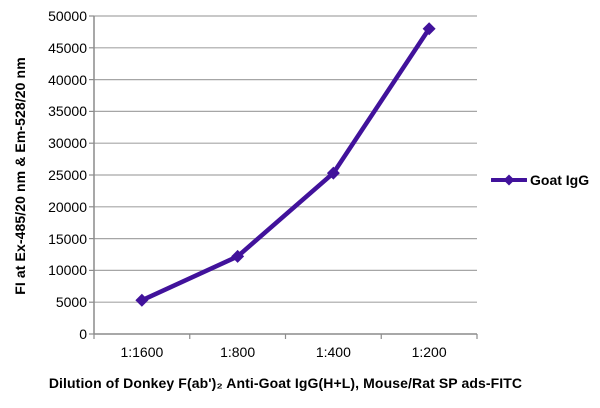  What do you see at coordinates (20, 176) in the screenshot?
I see `y-axis-title: FI at Ex-485/20 nm & Em-528/20 nm` at bounding box center [20, 176].